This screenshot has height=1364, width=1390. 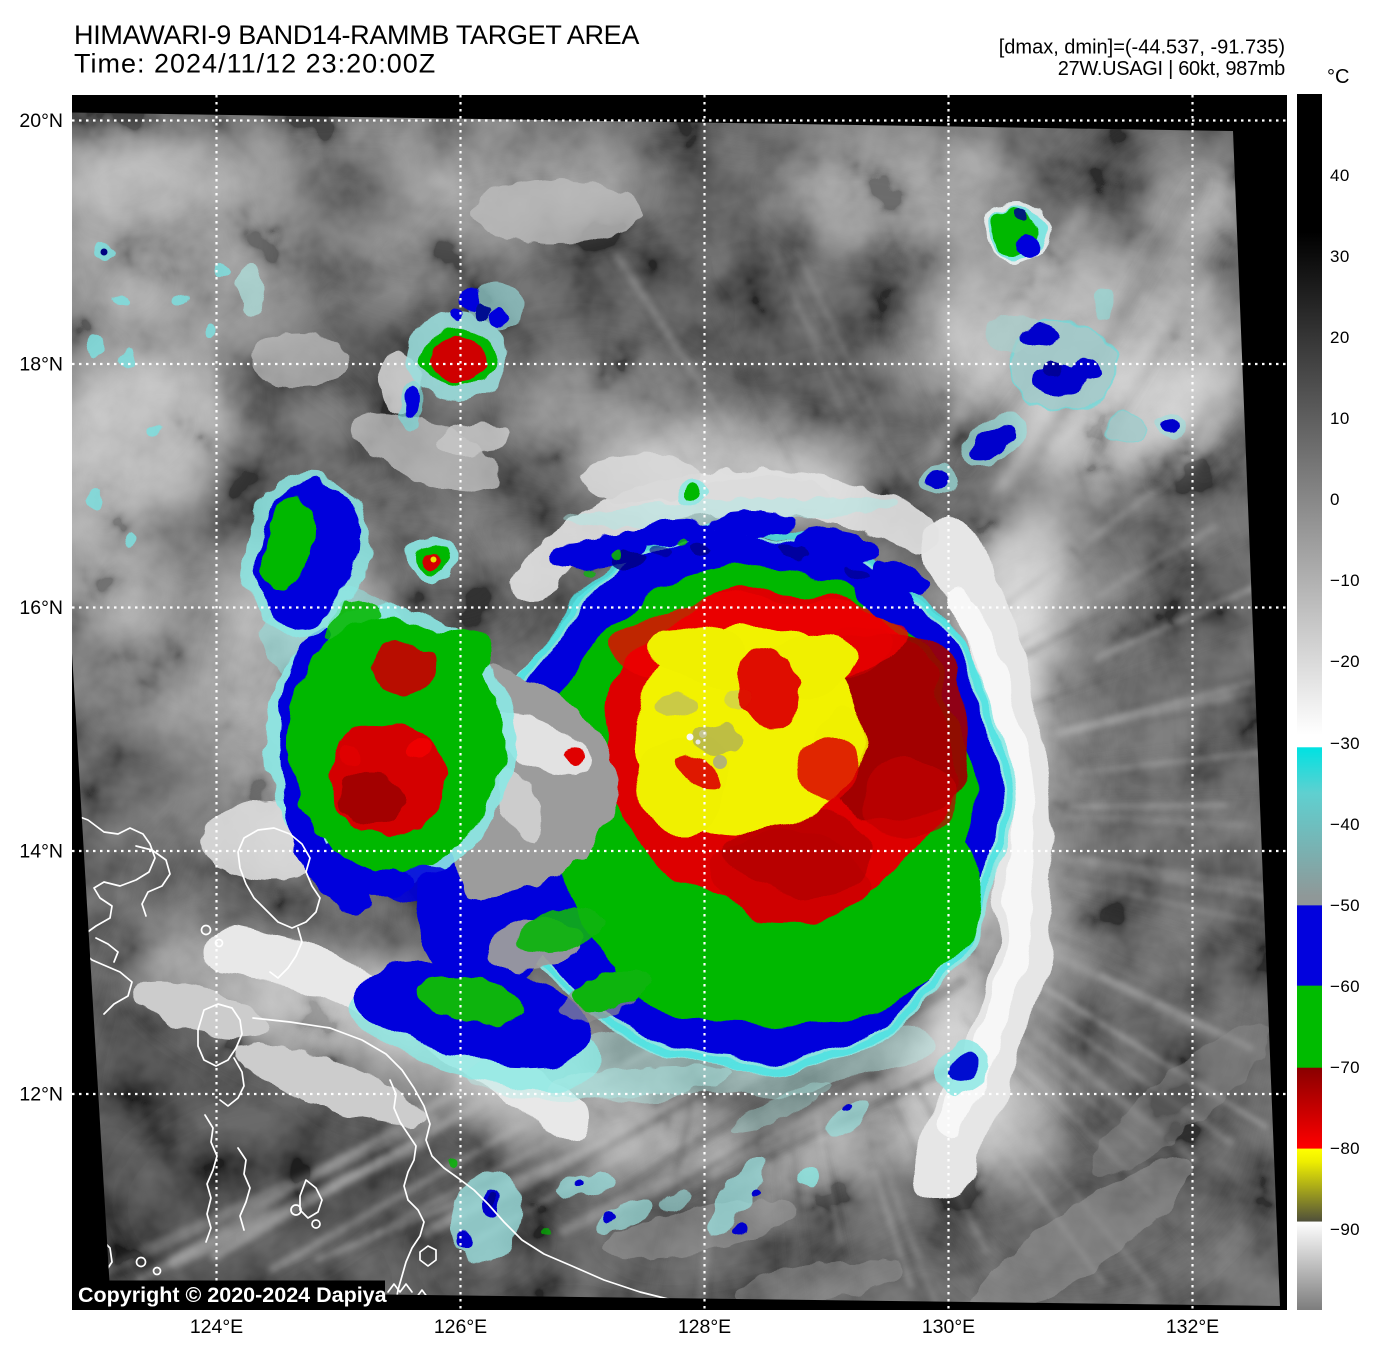 What do you see at coordinates (1345, 580) in the screenshot?
I see `svg-text: −10` at bounding box center [1345, 580].